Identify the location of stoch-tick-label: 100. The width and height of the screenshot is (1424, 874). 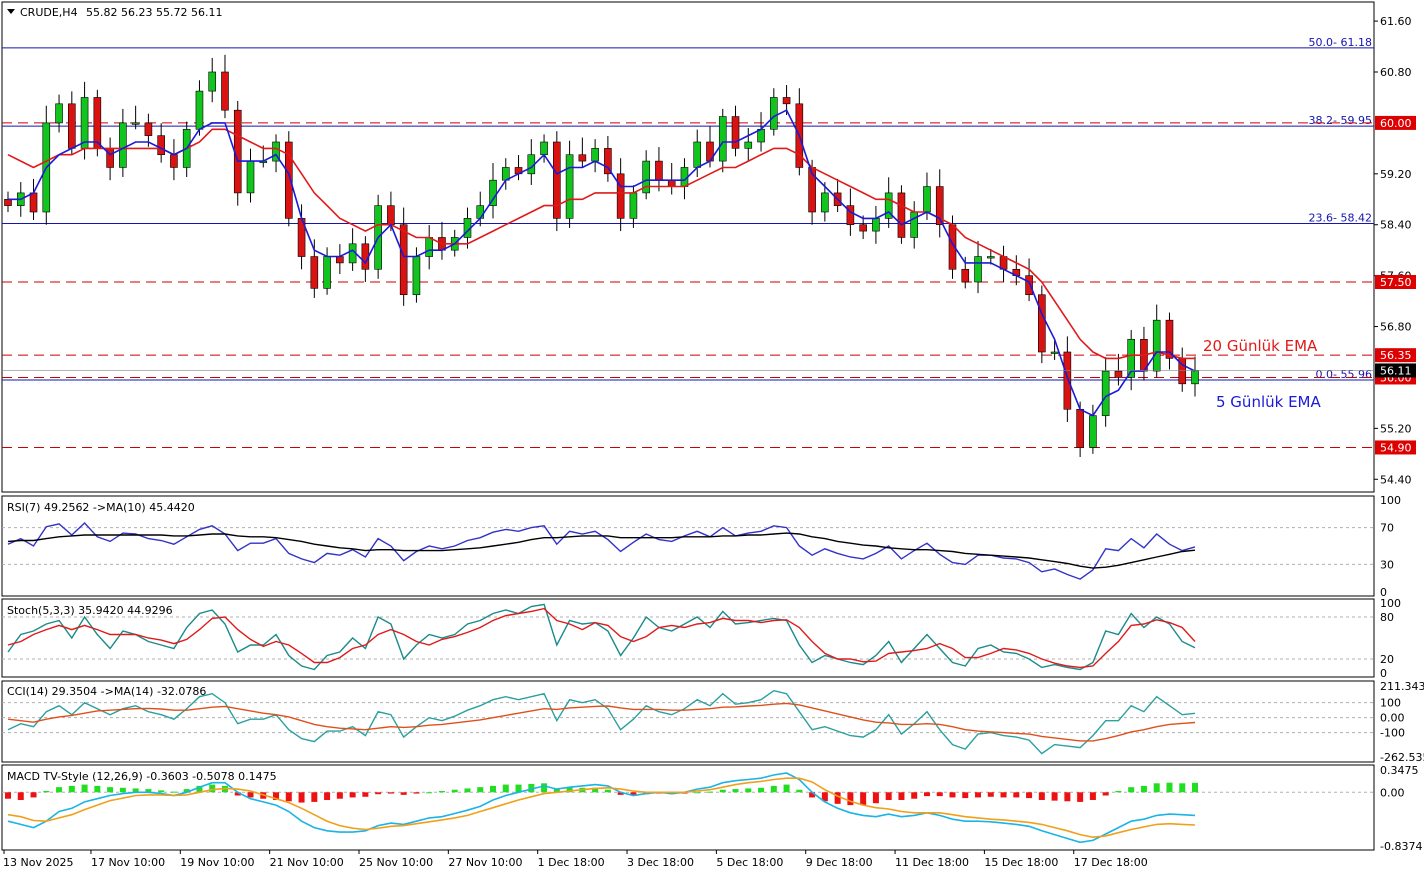
(1390, 603).